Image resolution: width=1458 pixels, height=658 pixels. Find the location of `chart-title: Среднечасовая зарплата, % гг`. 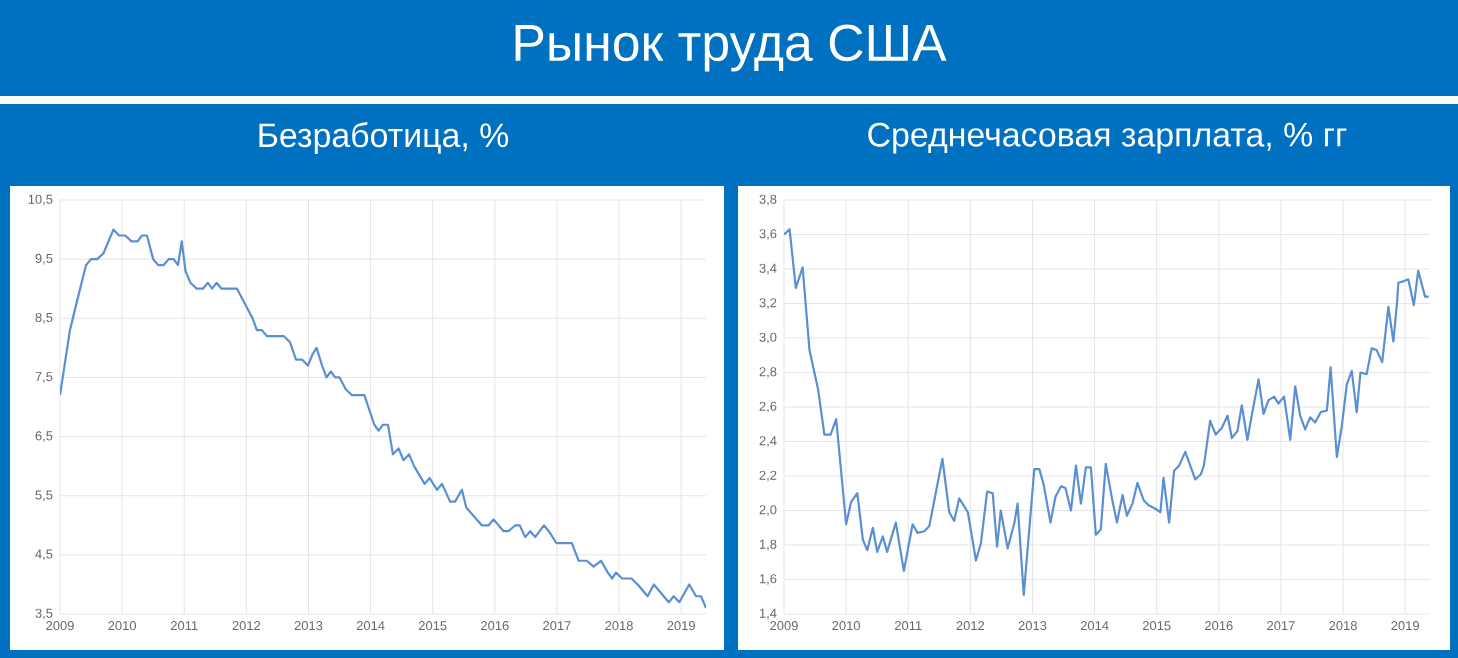

chart-title: Среднечасовая зарплата, % гг is located at coordinates (1107, 138).